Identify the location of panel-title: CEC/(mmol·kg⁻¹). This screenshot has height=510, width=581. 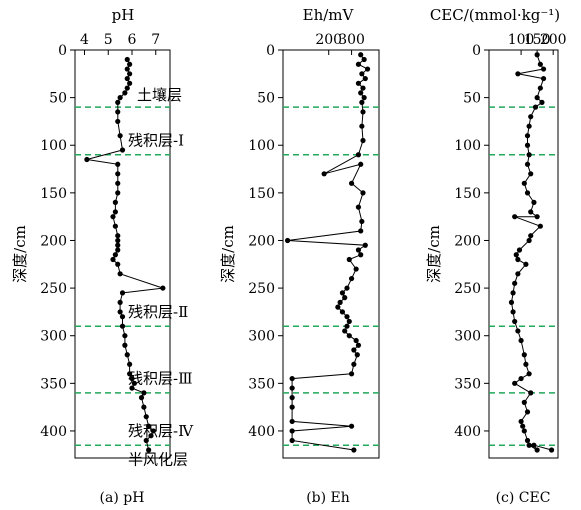
(495, 15).